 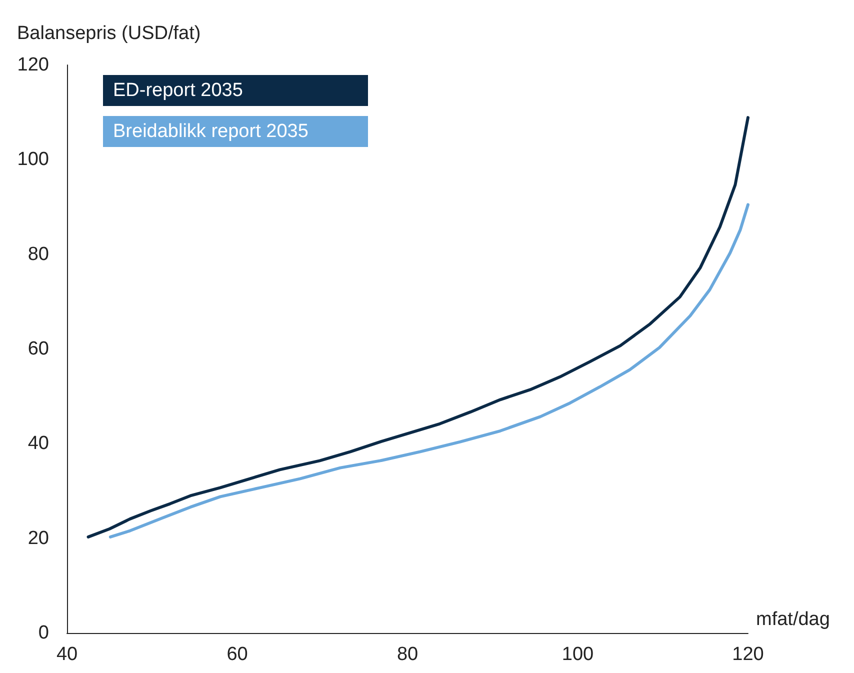 I want to click on y-tick-label: 60, so click(x=38, y=349).